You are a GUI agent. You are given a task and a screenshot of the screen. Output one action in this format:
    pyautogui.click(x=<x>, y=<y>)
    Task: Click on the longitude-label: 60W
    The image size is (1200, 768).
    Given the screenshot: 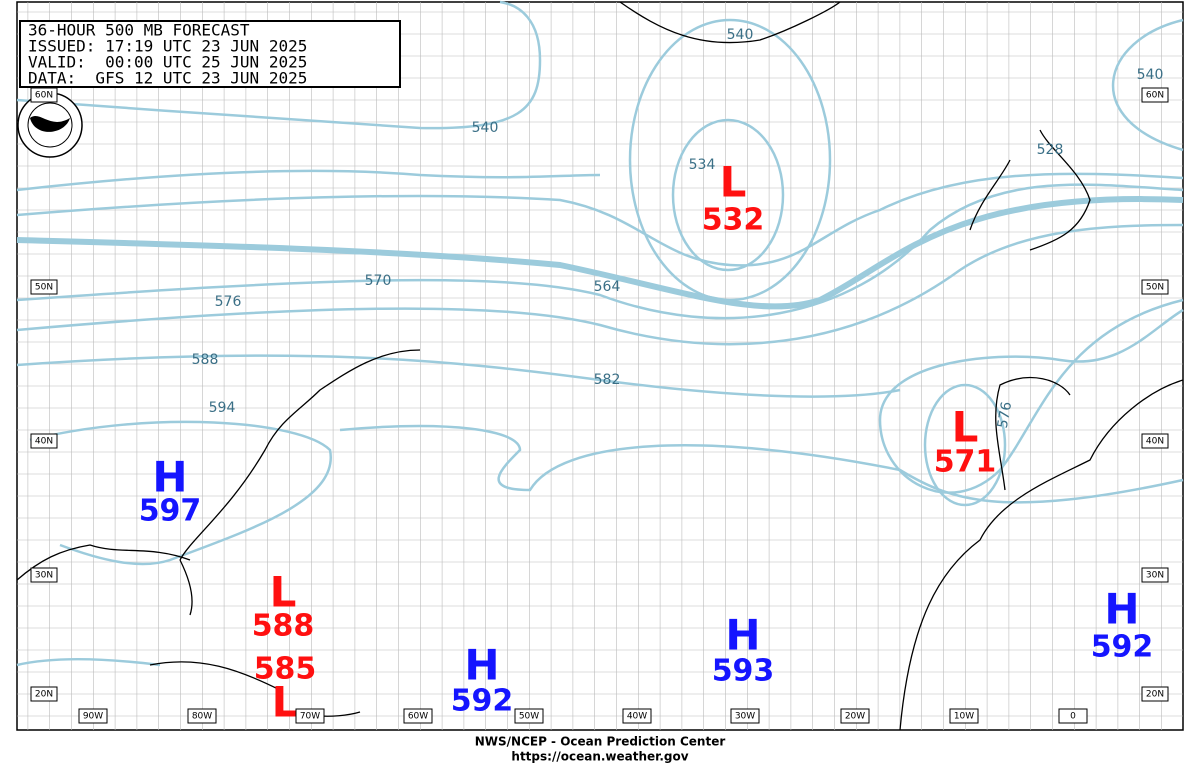 What is the action you would take?
    pyautogui.click(x=418, y=717)
    